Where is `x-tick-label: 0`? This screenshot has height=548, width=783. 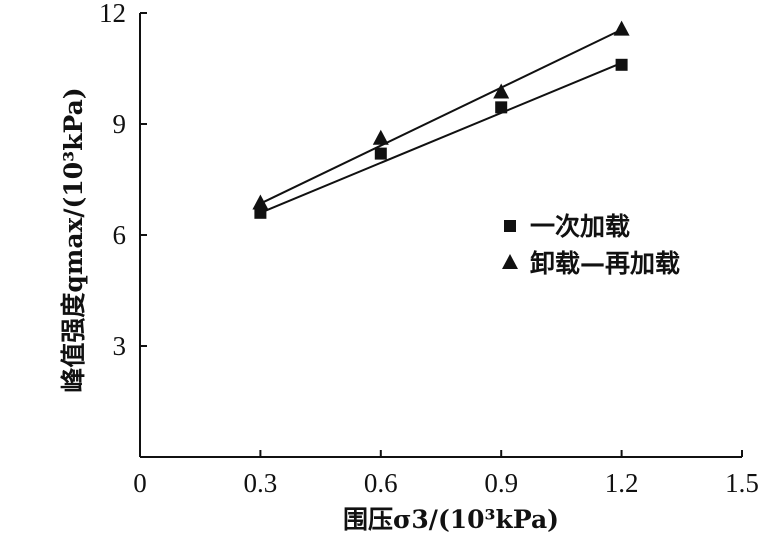
x-tick-label: 0 is located at coordinates (140, 483).